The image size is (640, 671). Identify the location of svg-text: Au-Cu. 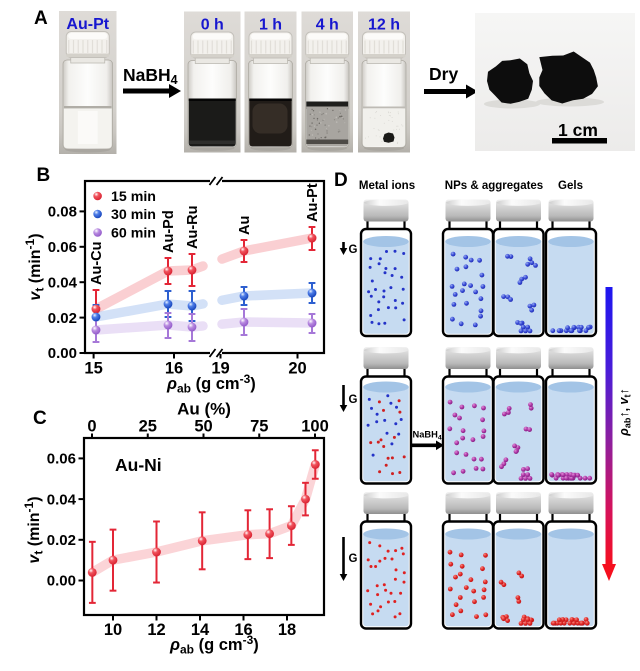
(97, 264).